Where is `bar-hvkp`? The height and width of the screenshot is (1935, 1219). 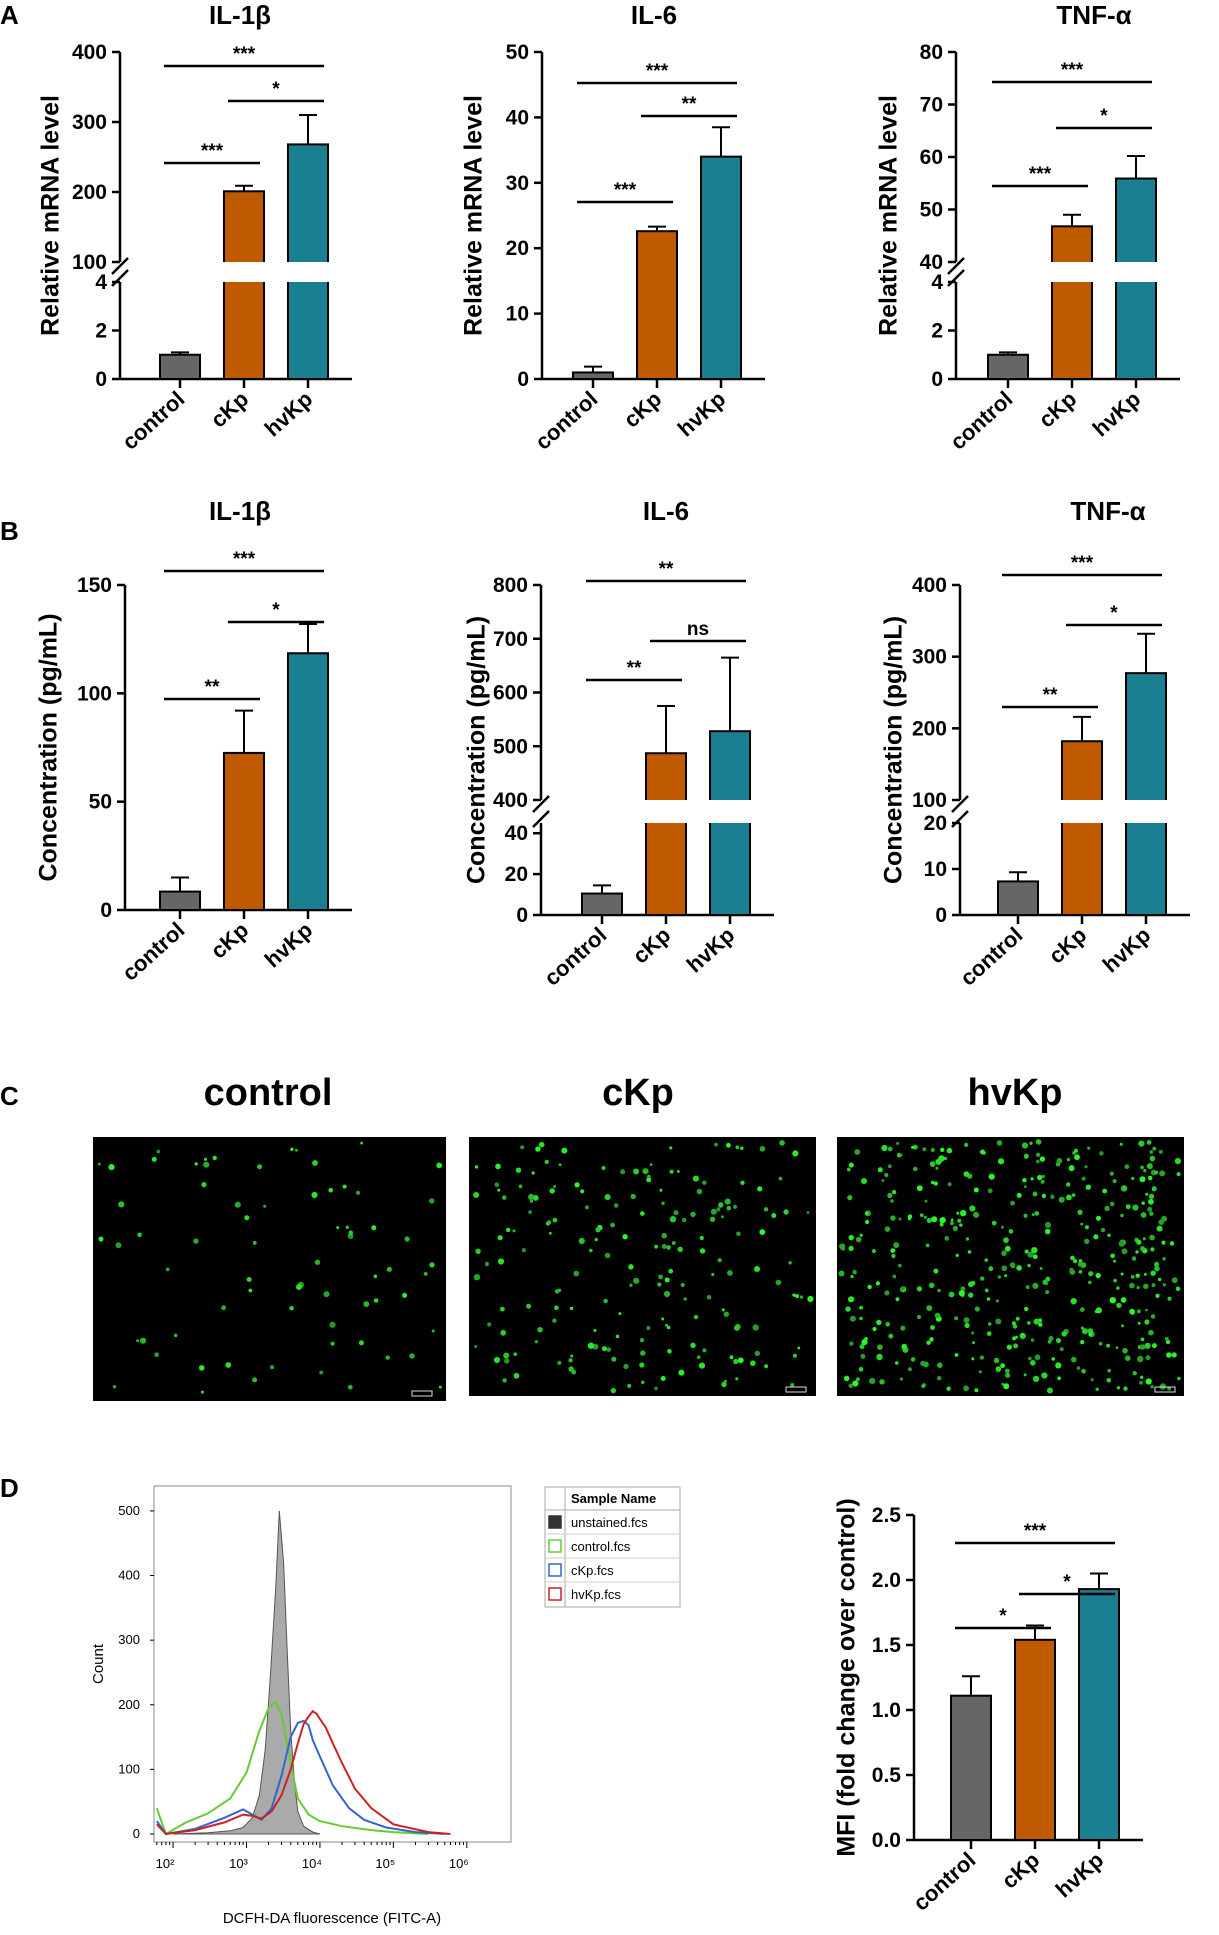 bar-hvkp is located at coordinates (730, 823).